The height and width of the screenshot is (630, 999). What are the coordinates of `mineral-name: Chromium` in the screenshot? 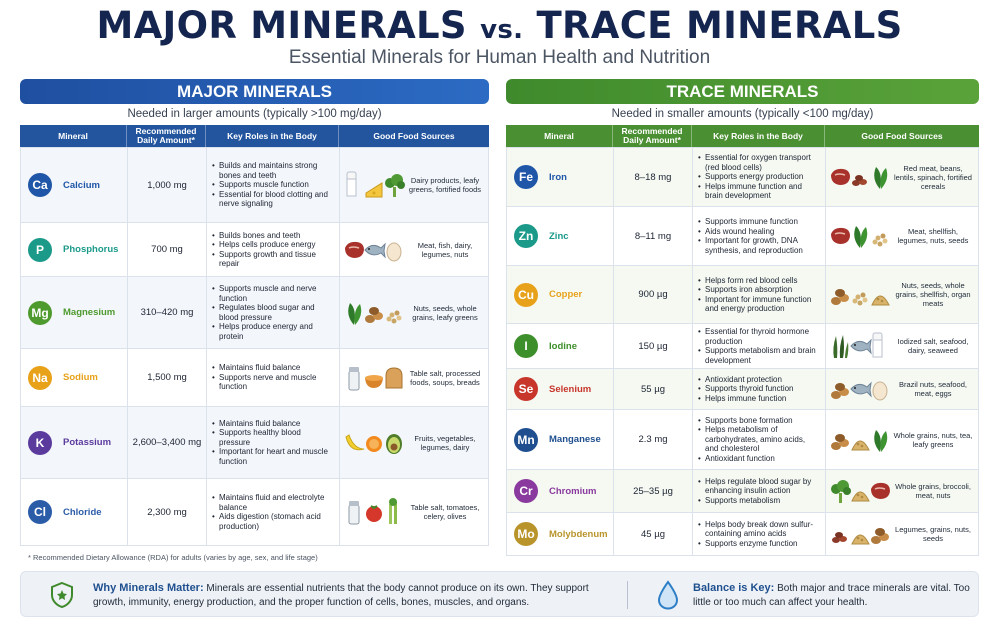 It's located at (573, 491).